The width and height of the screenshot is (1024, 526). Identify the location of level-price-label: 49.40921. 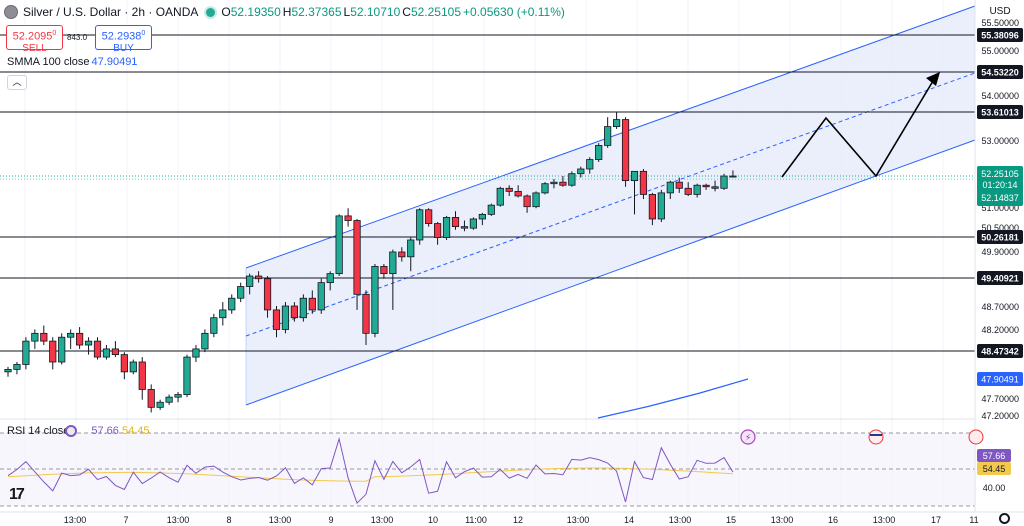
(1000, 279).